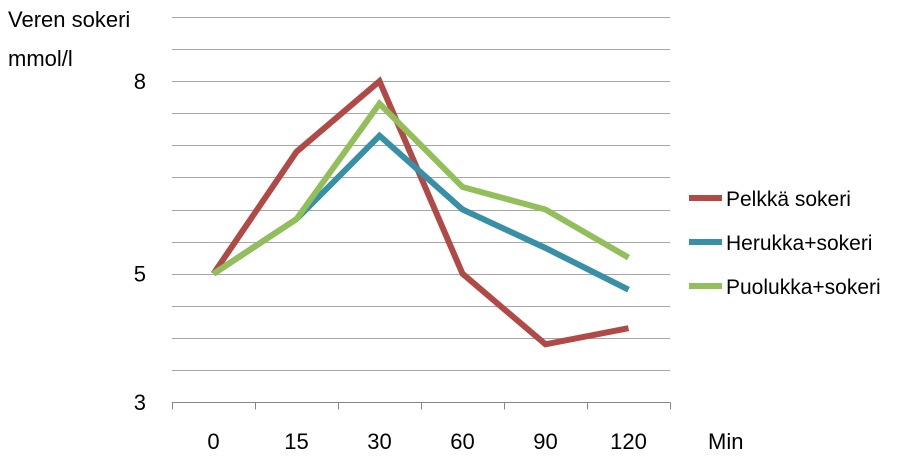  Describe the element at coordinates (140, 402) in the screenshot. I see `y-tick-label: 3` at that location.